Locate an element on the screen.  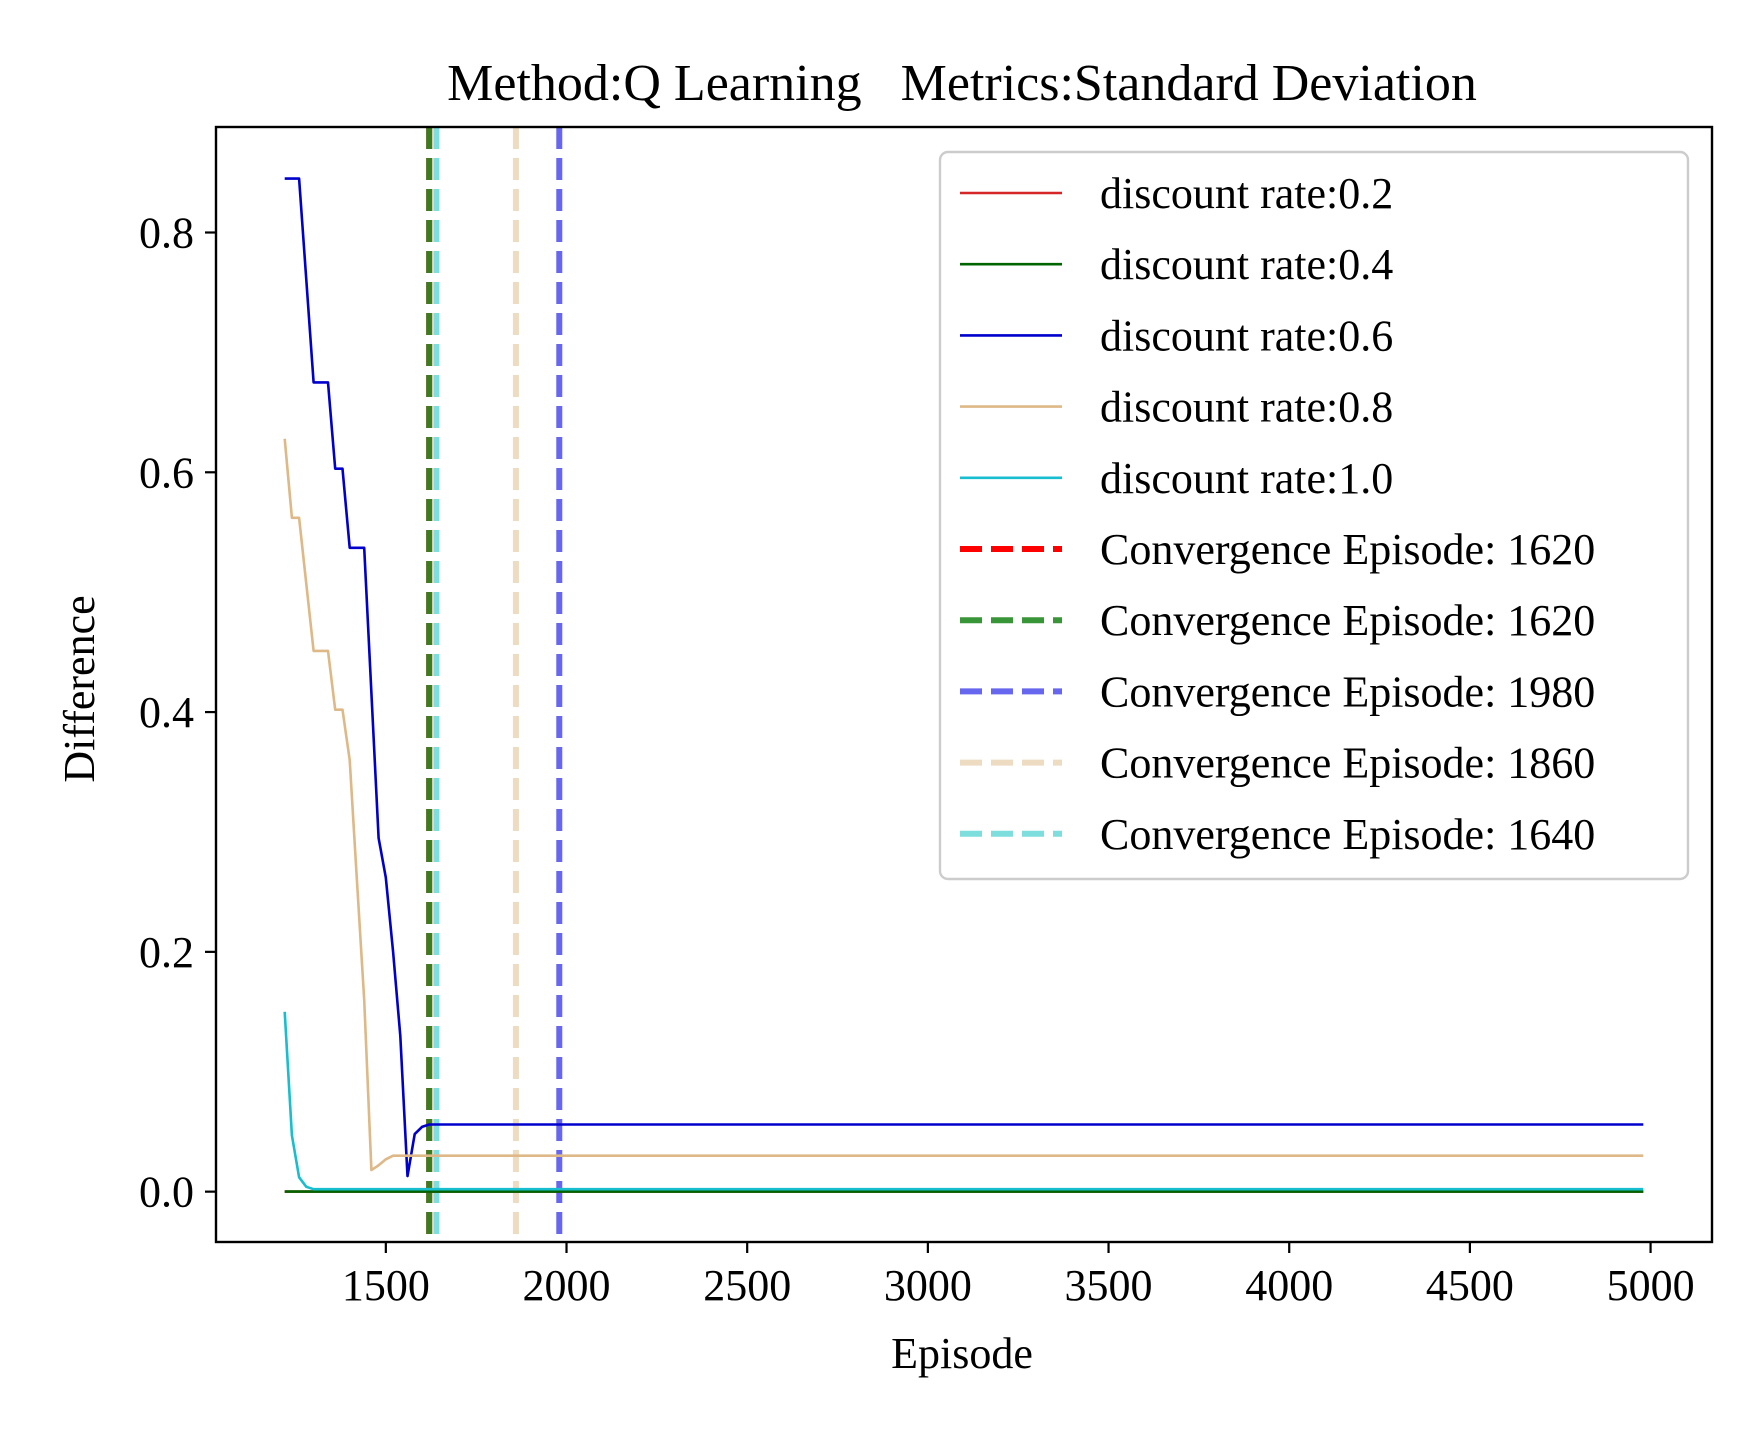
legend-label-1: discount rate:0.4 is located at coordinates (1246, 264).